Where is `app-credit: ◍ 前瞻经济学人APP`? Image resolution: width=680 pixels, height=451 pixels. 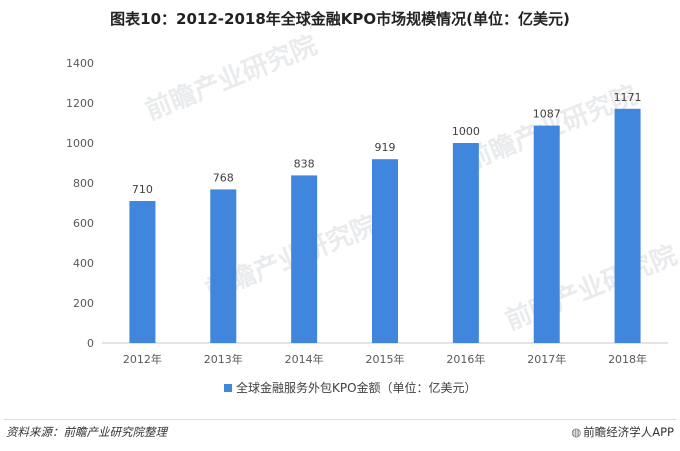
app-credit: ◍ 前瞻经济学人APP is located at coordinates (622, 432).